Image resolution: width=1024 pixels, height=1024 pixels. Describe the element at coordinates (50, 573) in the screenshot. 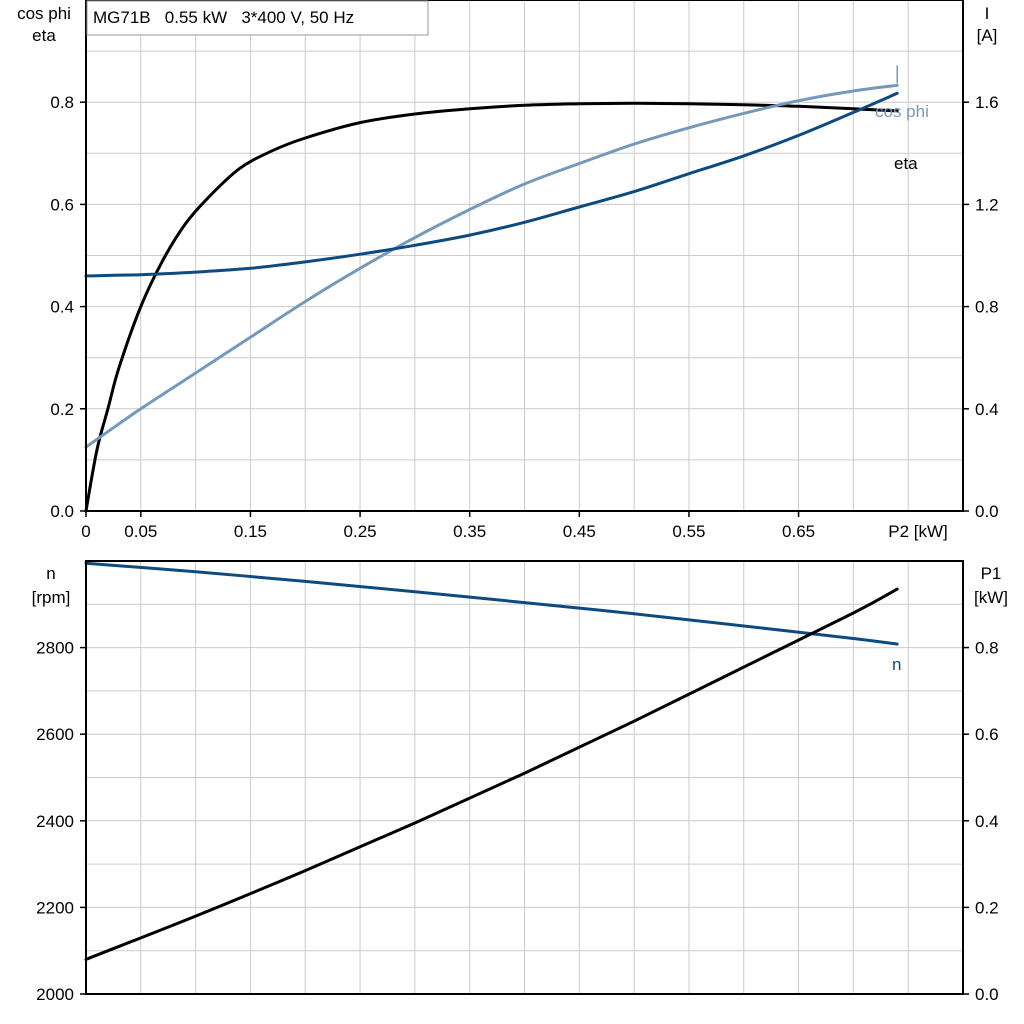

I see `n-axis-label-line1: n` at that location.